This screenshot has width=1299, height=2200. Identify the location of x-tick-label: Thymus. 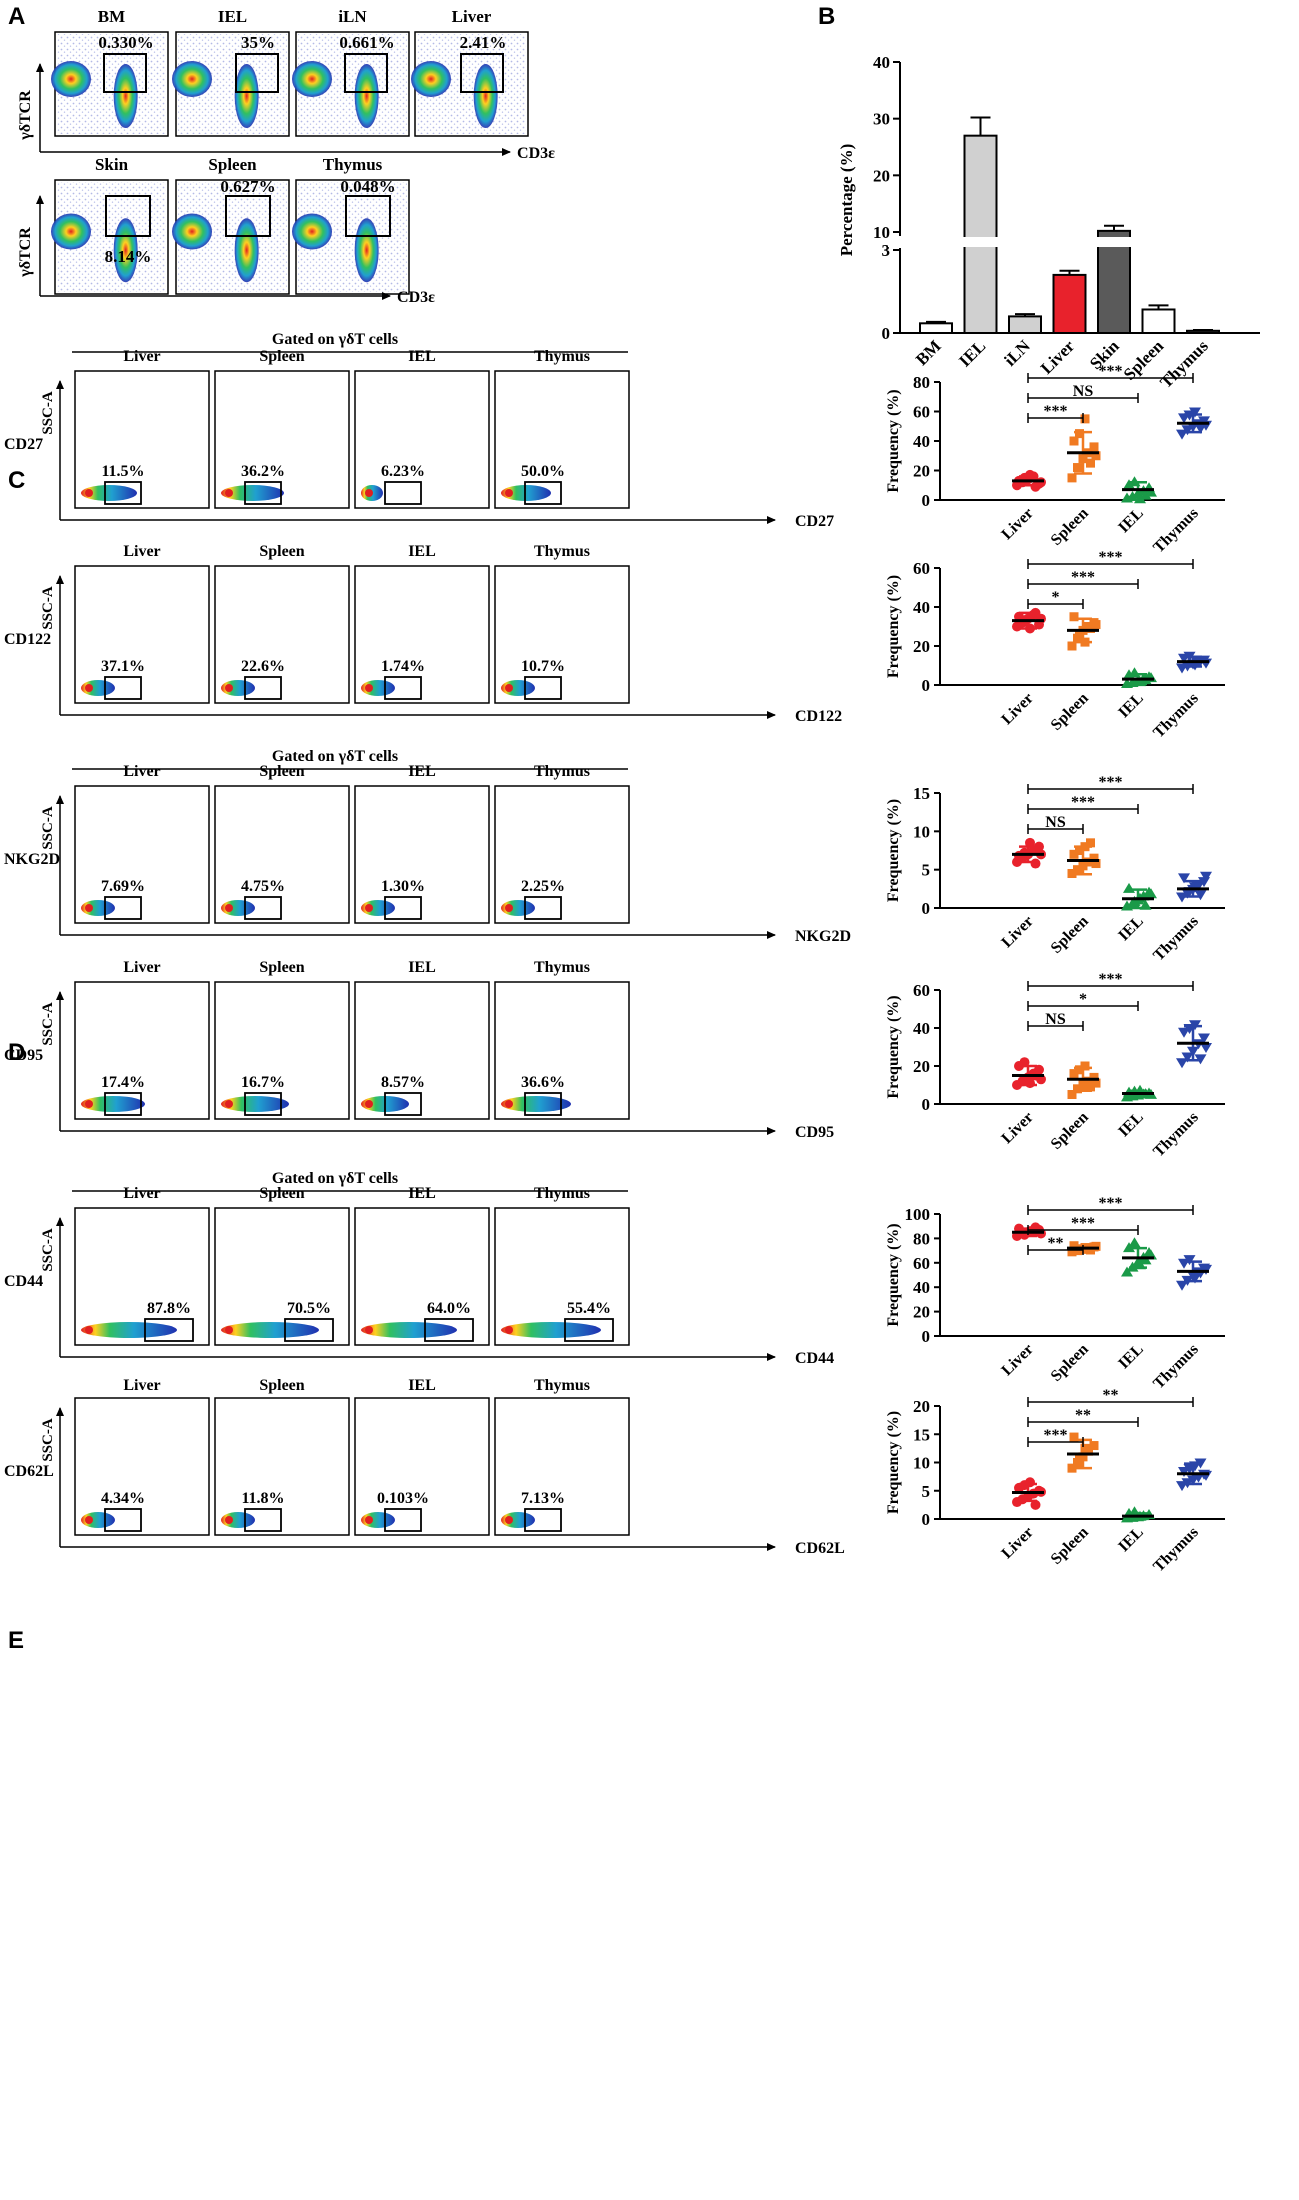
(1176, 939).